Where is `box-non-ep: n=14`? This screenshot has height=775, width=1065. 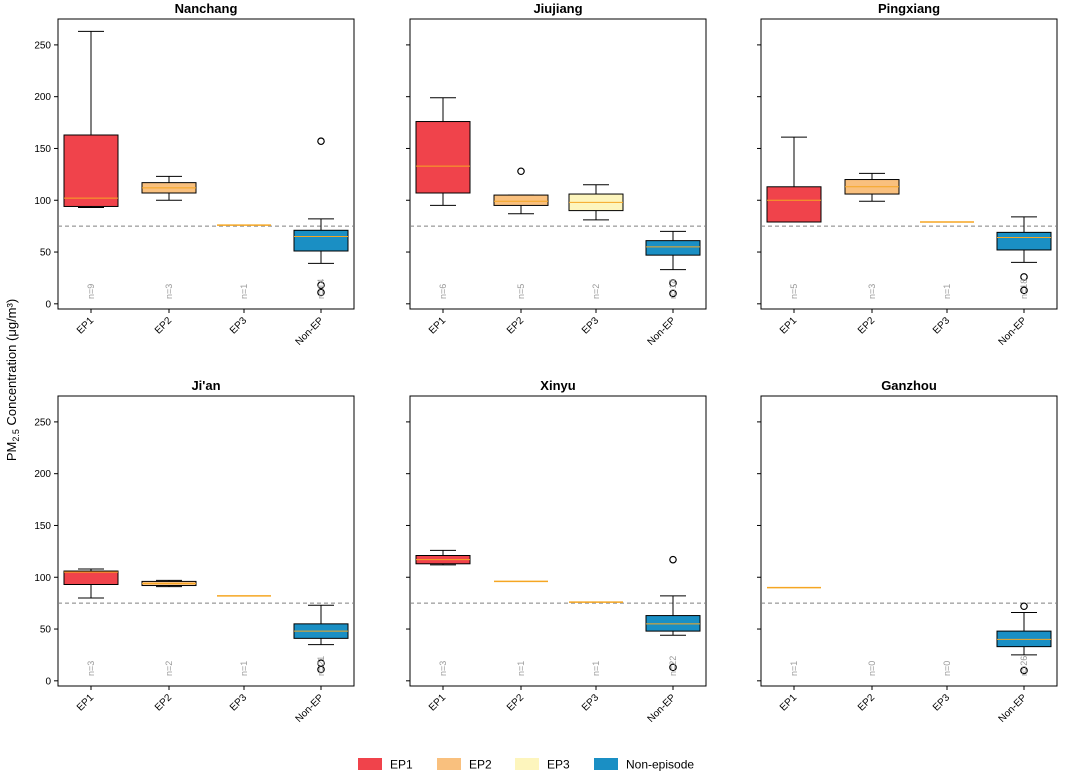 box-non-ep: n=14 is located at coordinates (321, 218).